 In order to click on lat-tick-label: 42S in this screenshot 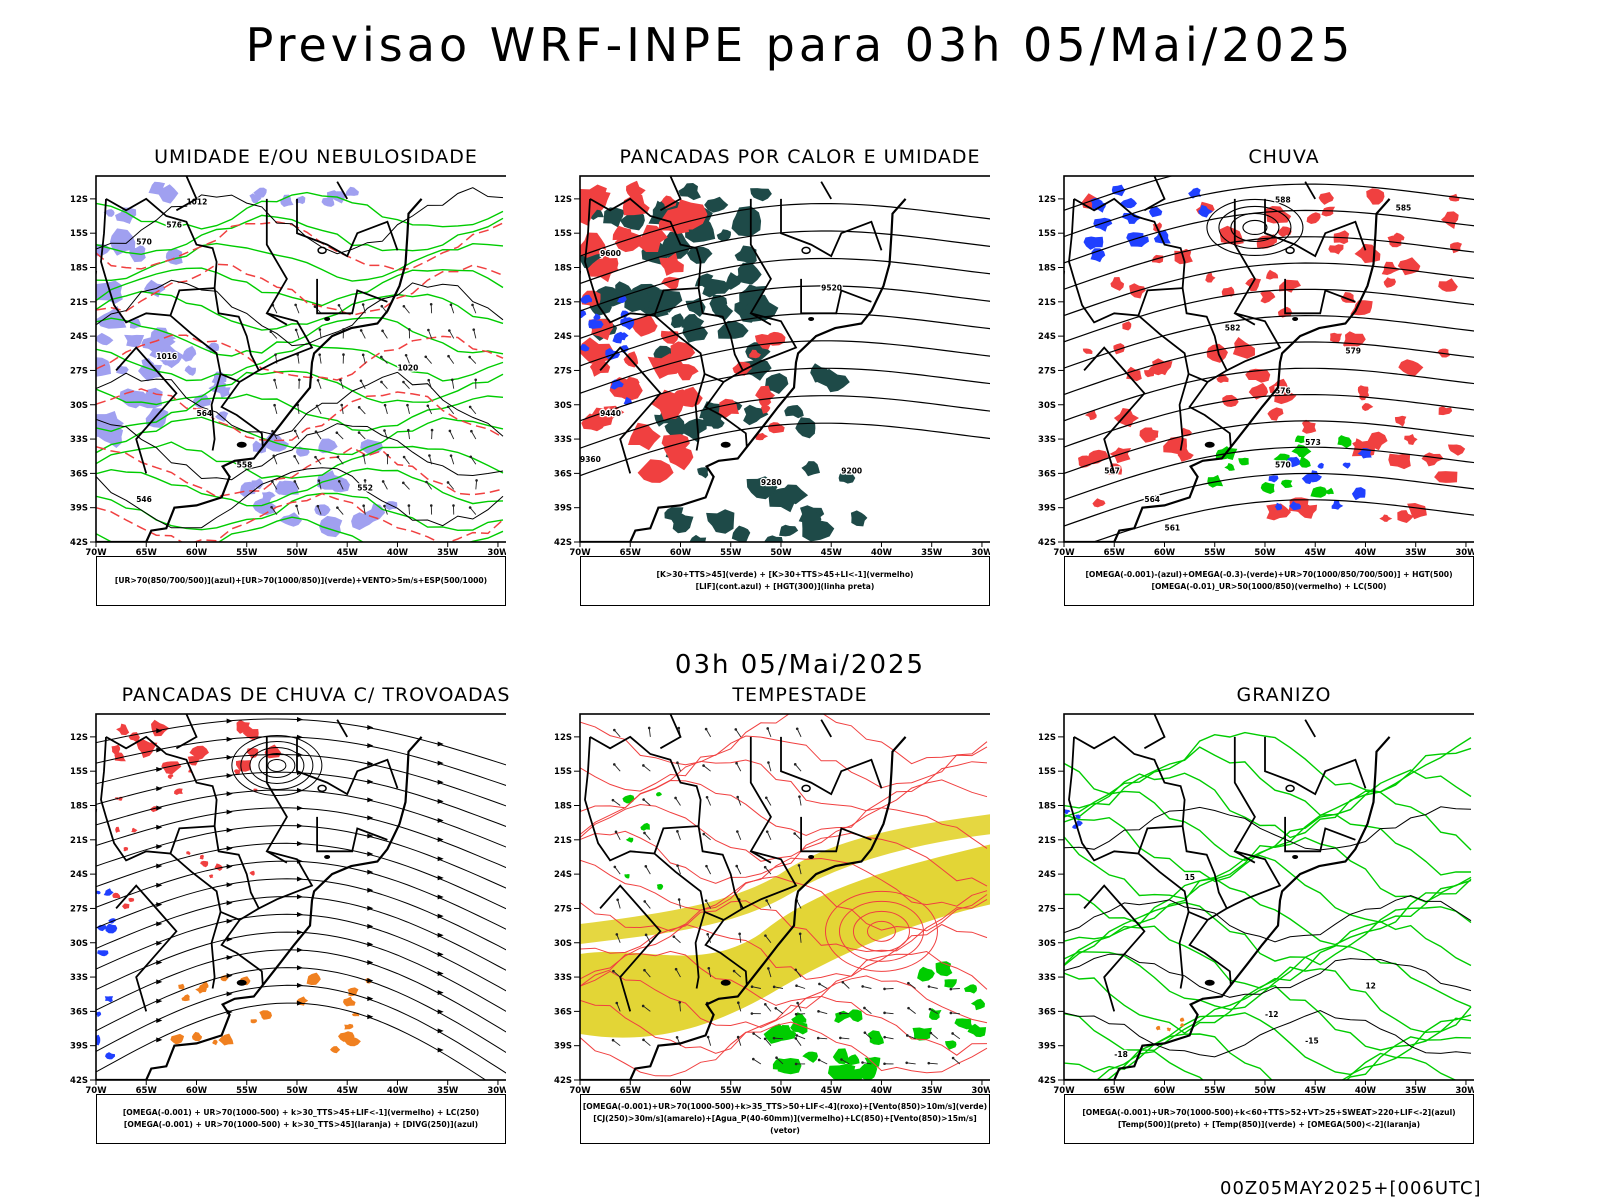, I will do `click(79, 543)`.